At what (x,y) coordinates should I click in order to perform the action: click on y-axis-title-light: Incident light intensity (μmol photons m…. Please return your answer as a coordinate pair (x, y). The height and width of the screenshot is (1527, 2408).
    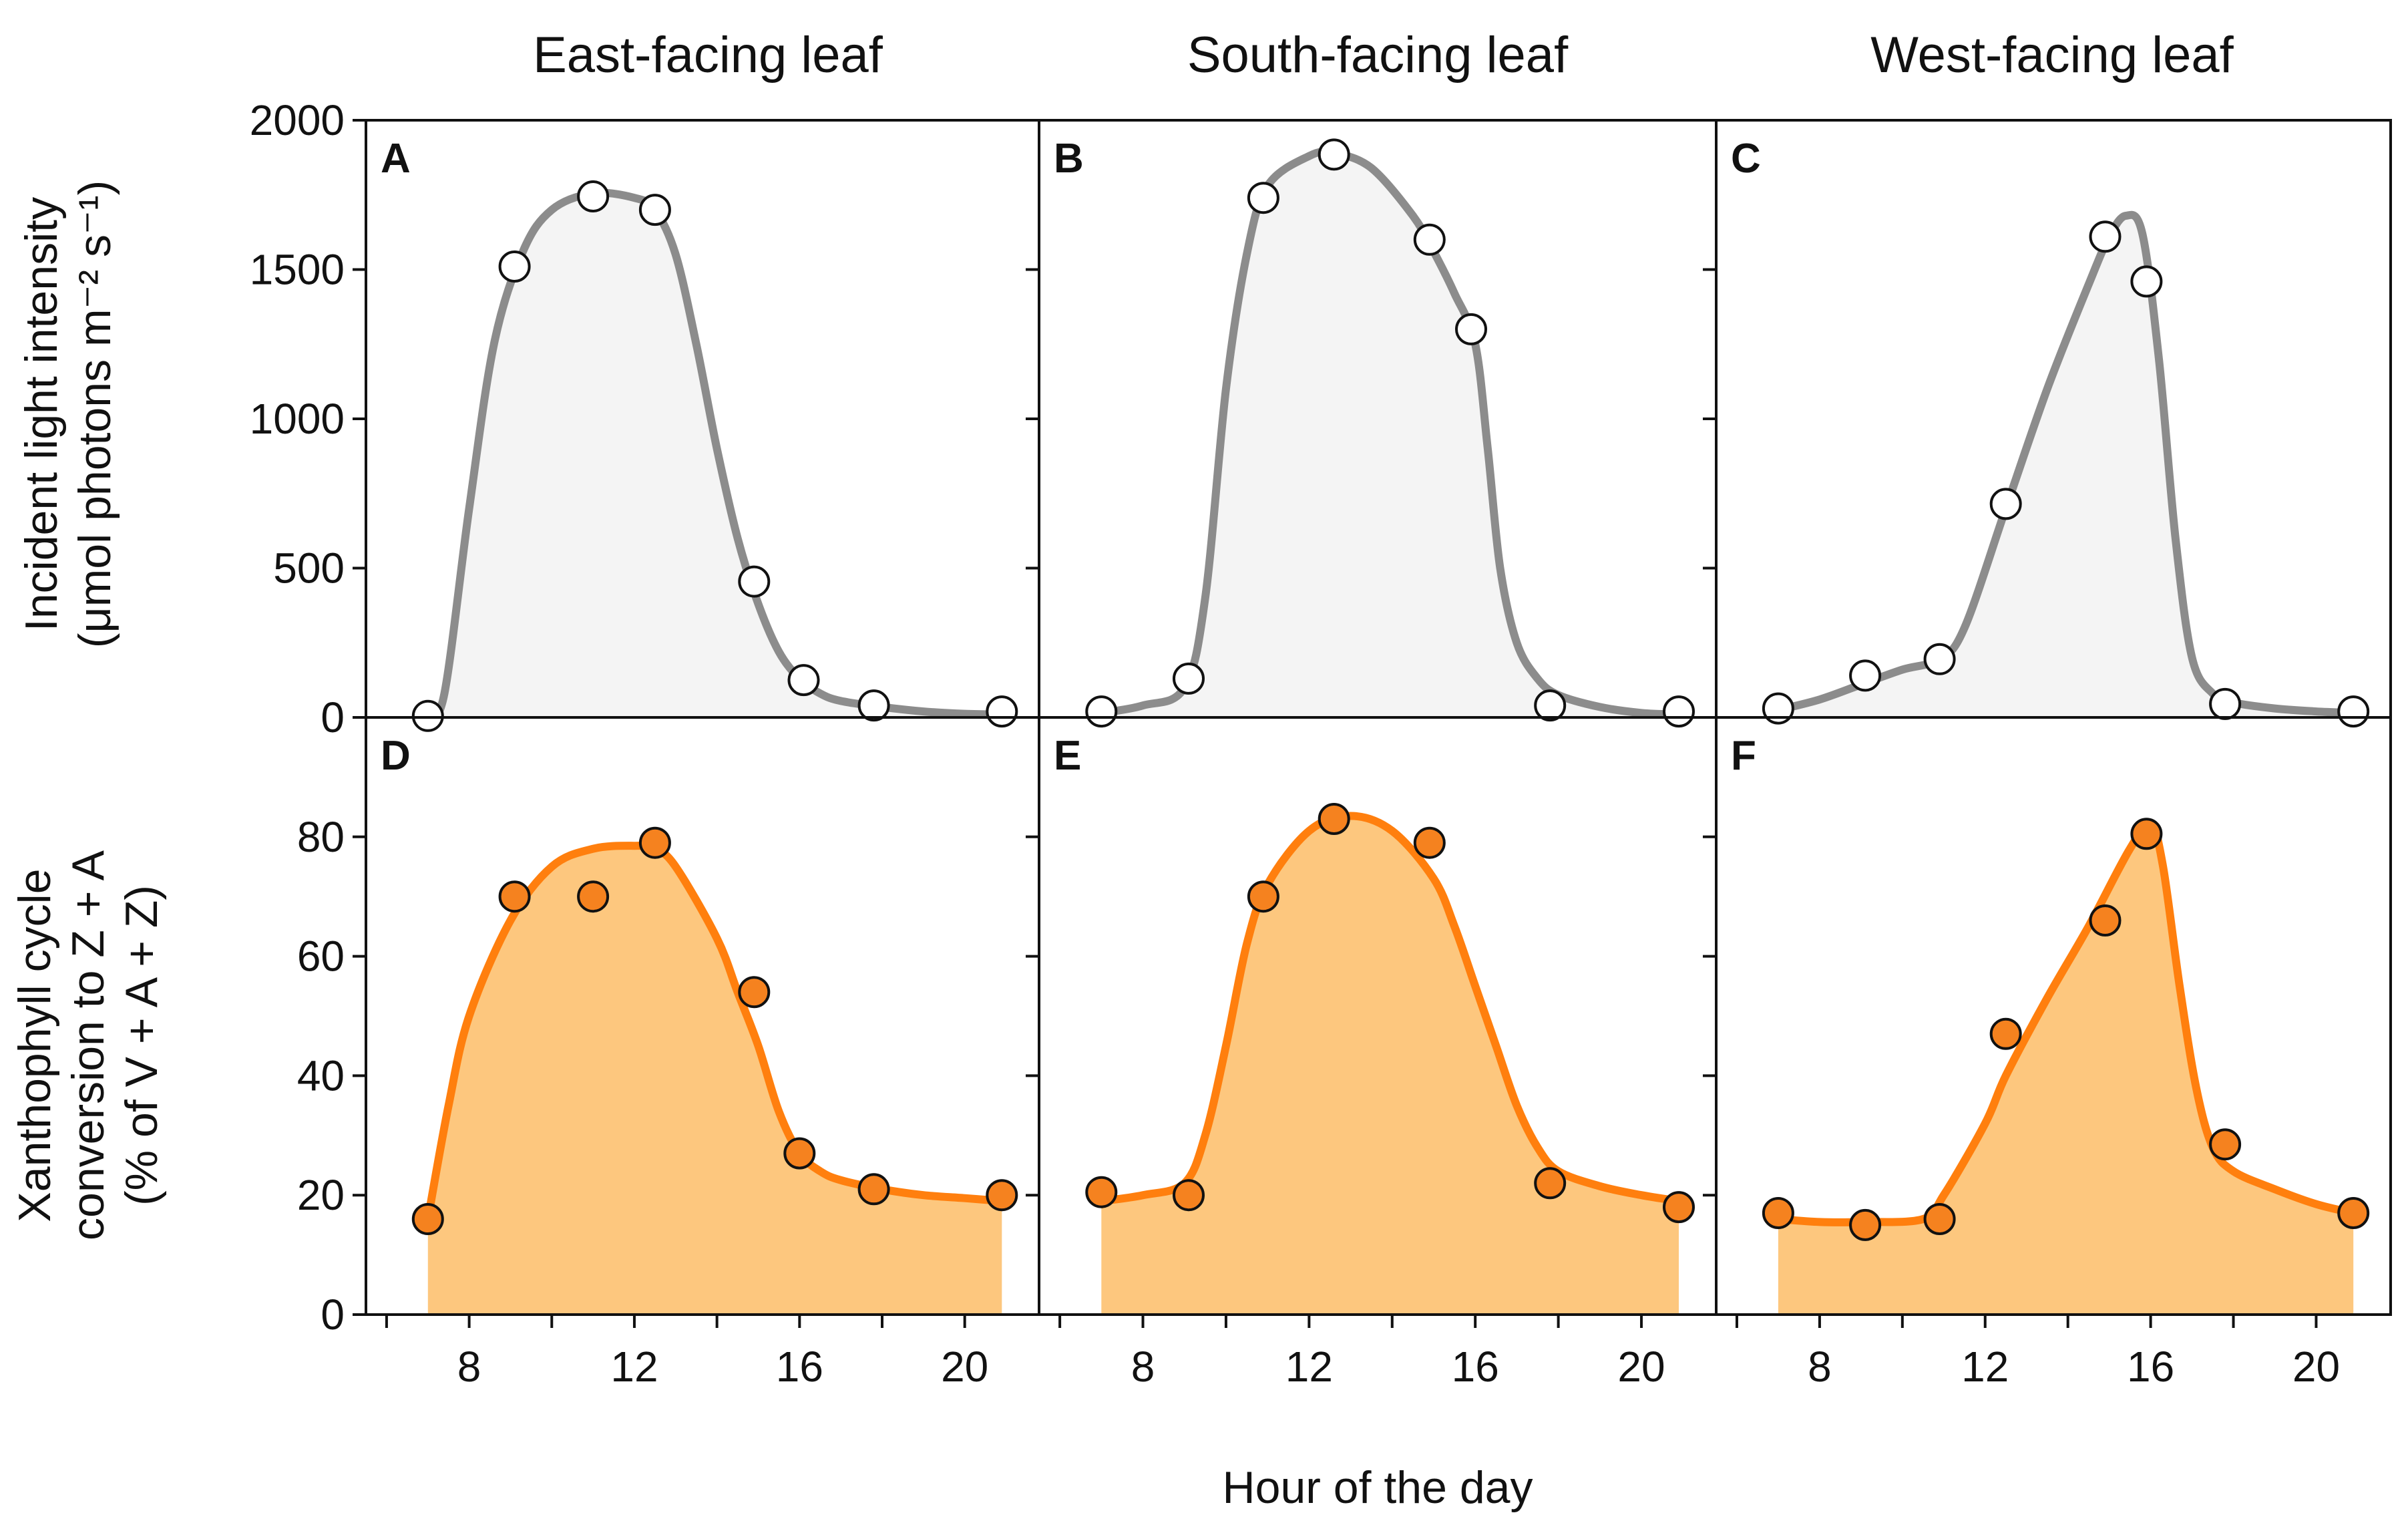
    Looking at the image, I should click on (68, 414).